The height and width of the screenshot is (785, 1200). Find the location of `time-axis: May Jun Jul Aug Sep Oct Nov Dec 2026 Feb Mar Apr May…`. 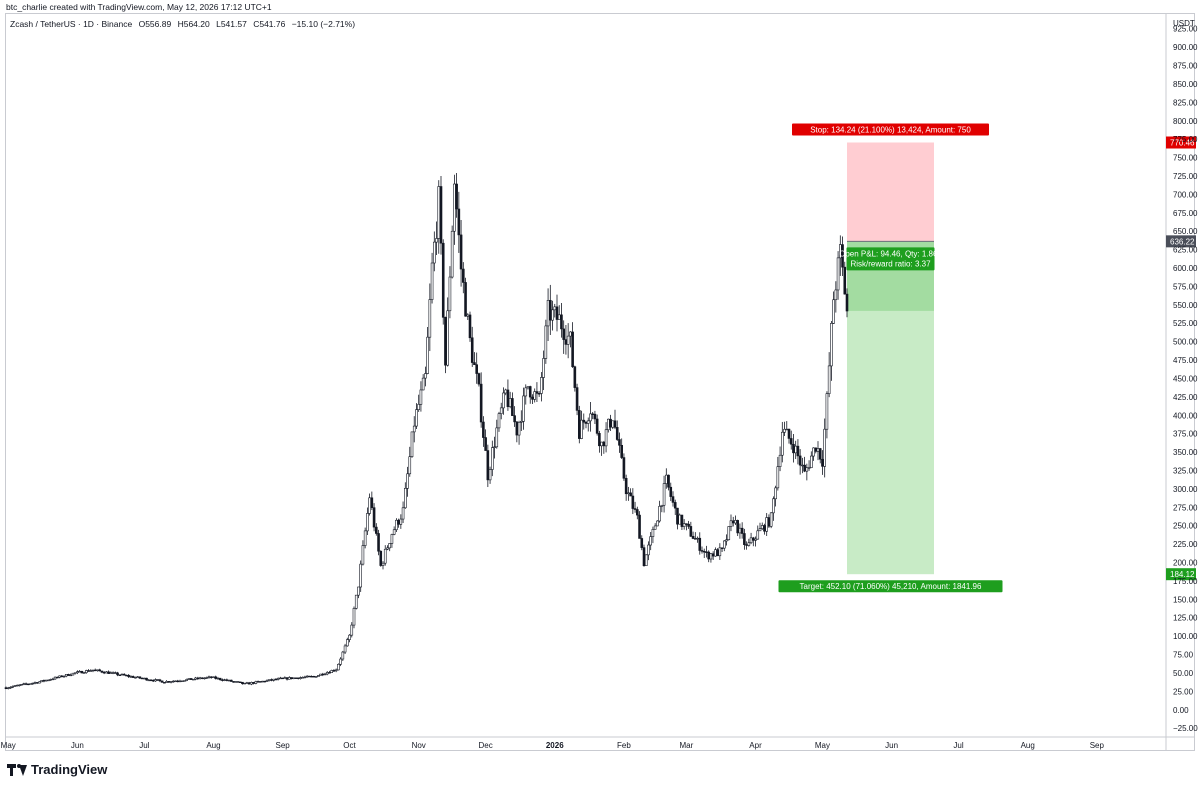

time-axis: May Jun Jul Aug Sep Oct Nov Dec 2026 Feb Mar Apr May… is located at coordinates (553, 745).